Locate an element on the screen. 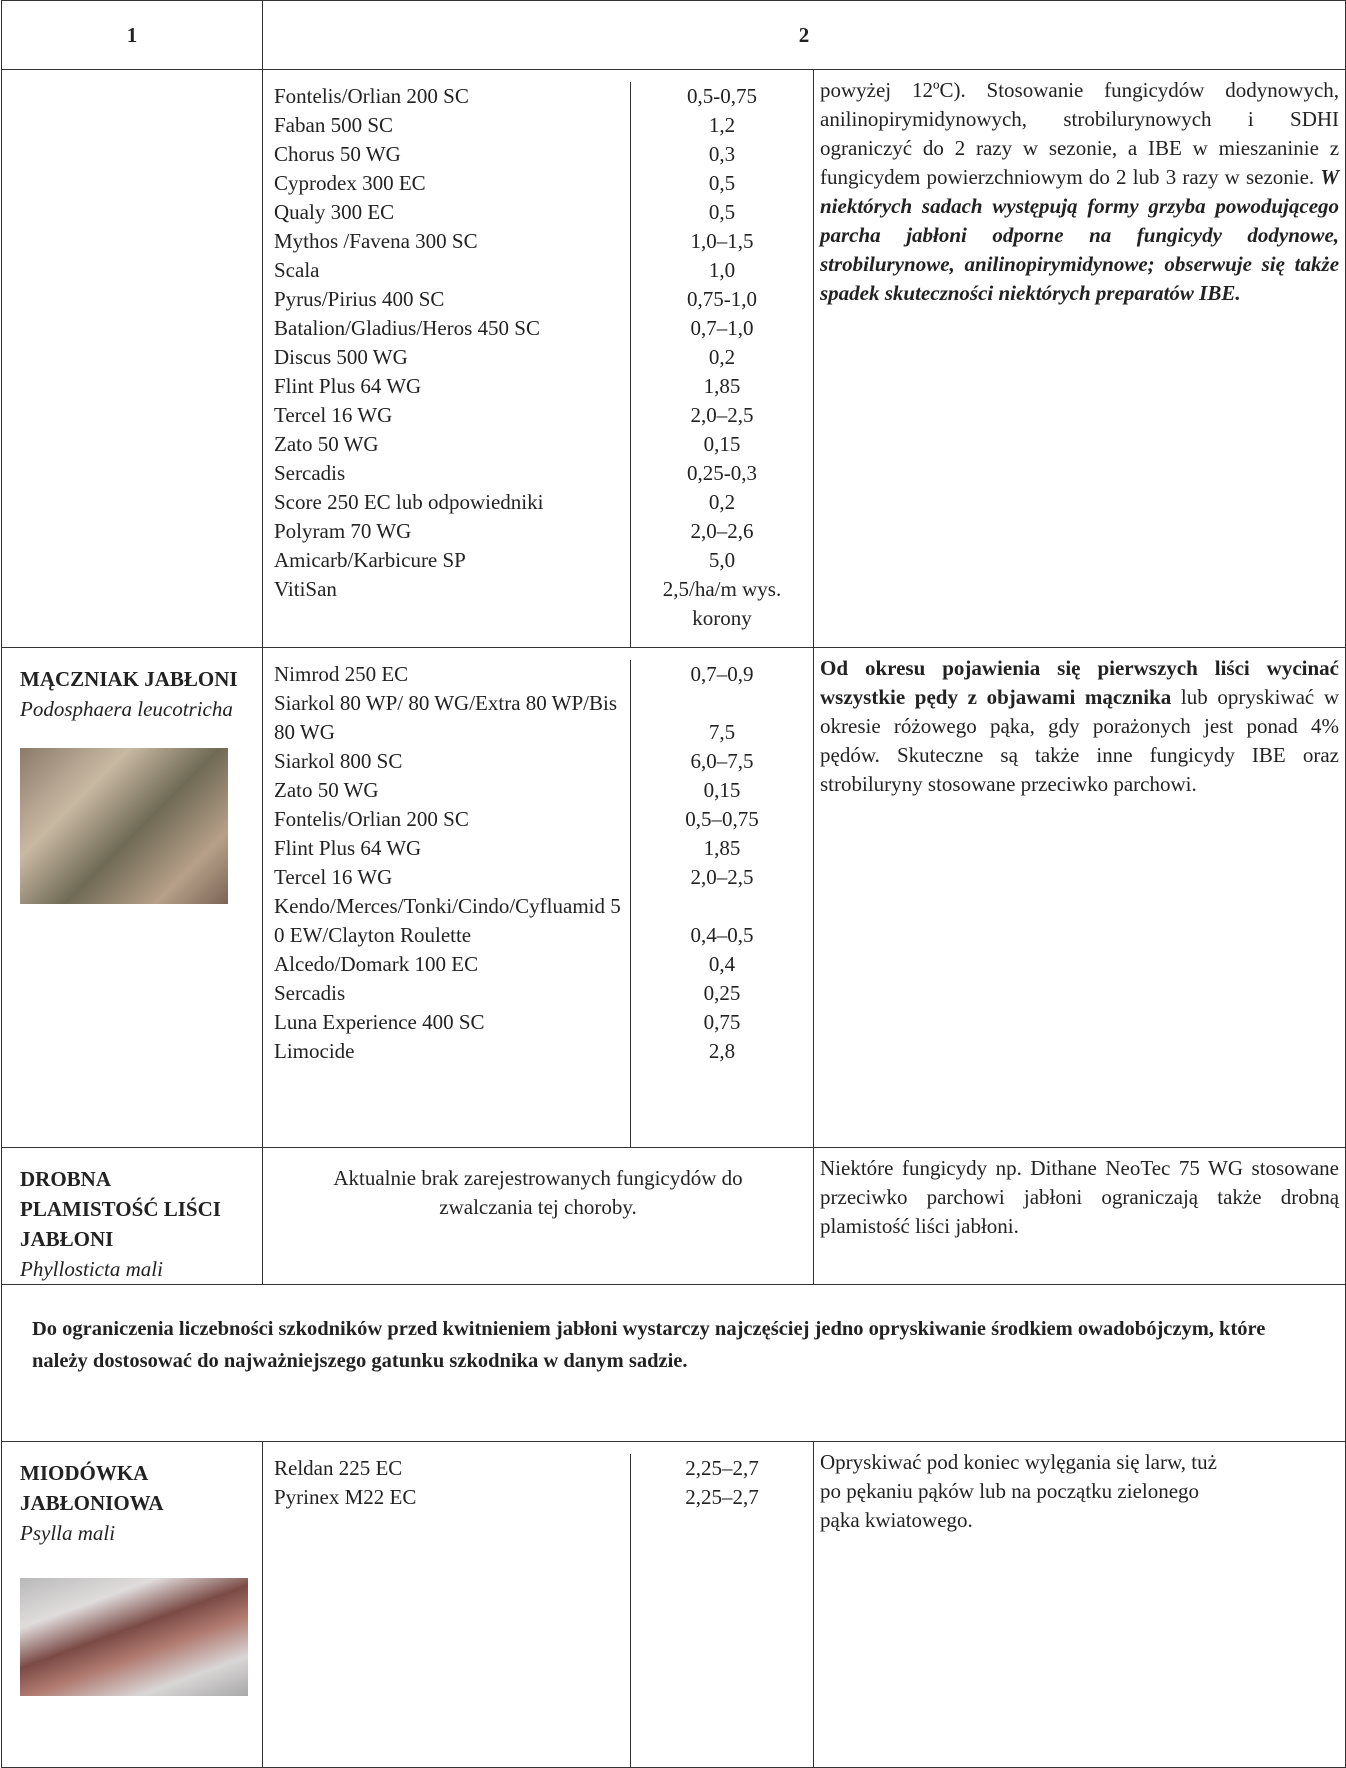 The width and height of the screenshot is (1346, 1768). product-dose: 5,0 is located at coordinates (722, 560).